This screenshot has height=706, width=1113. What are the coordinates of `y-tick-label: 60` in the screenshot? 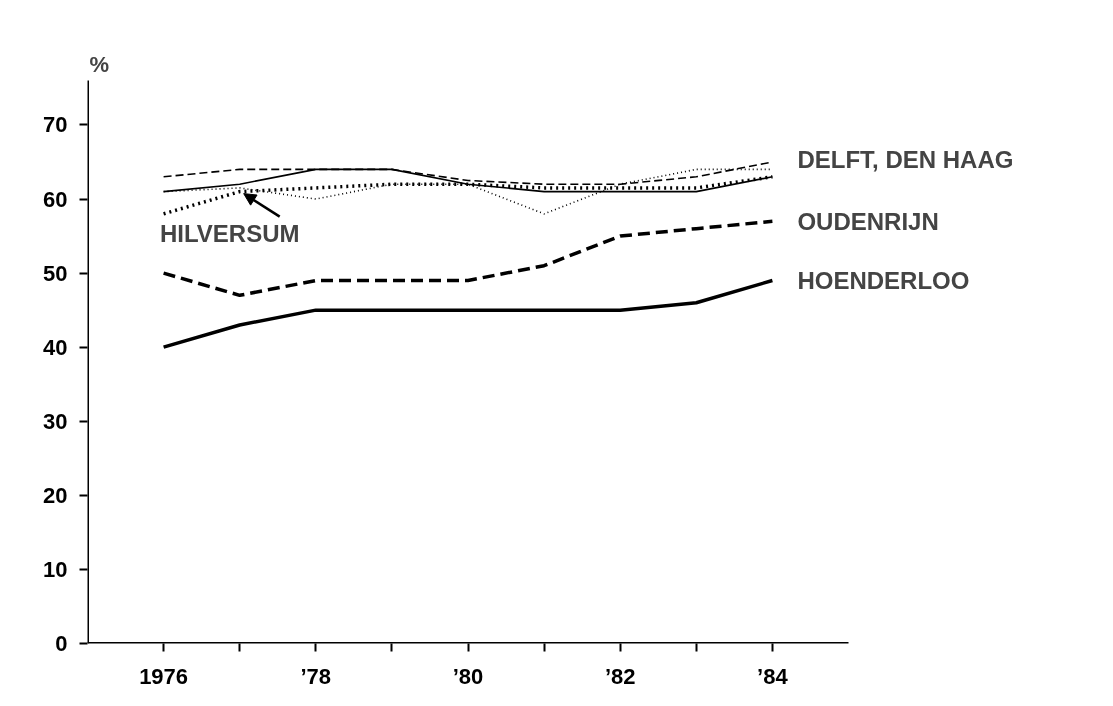 It's located at (55, 199).